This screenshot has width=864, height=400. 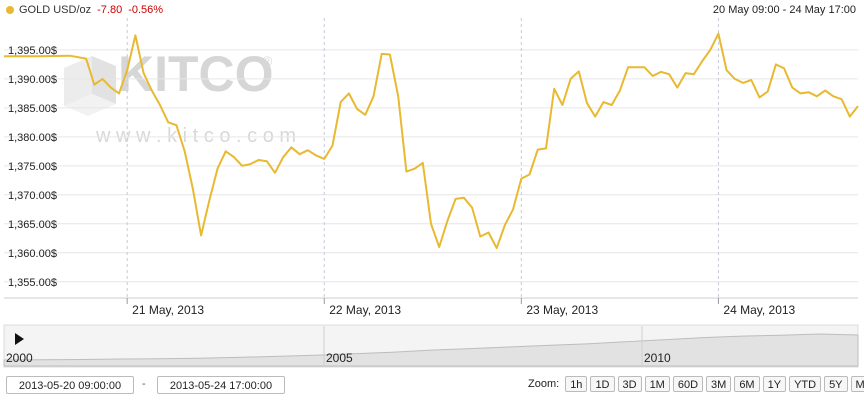 What do you see at coordinates (365, 310) in the screenshot?
I see `x-tick-label: 22 May, 2013` at bounding box center [365, 310].